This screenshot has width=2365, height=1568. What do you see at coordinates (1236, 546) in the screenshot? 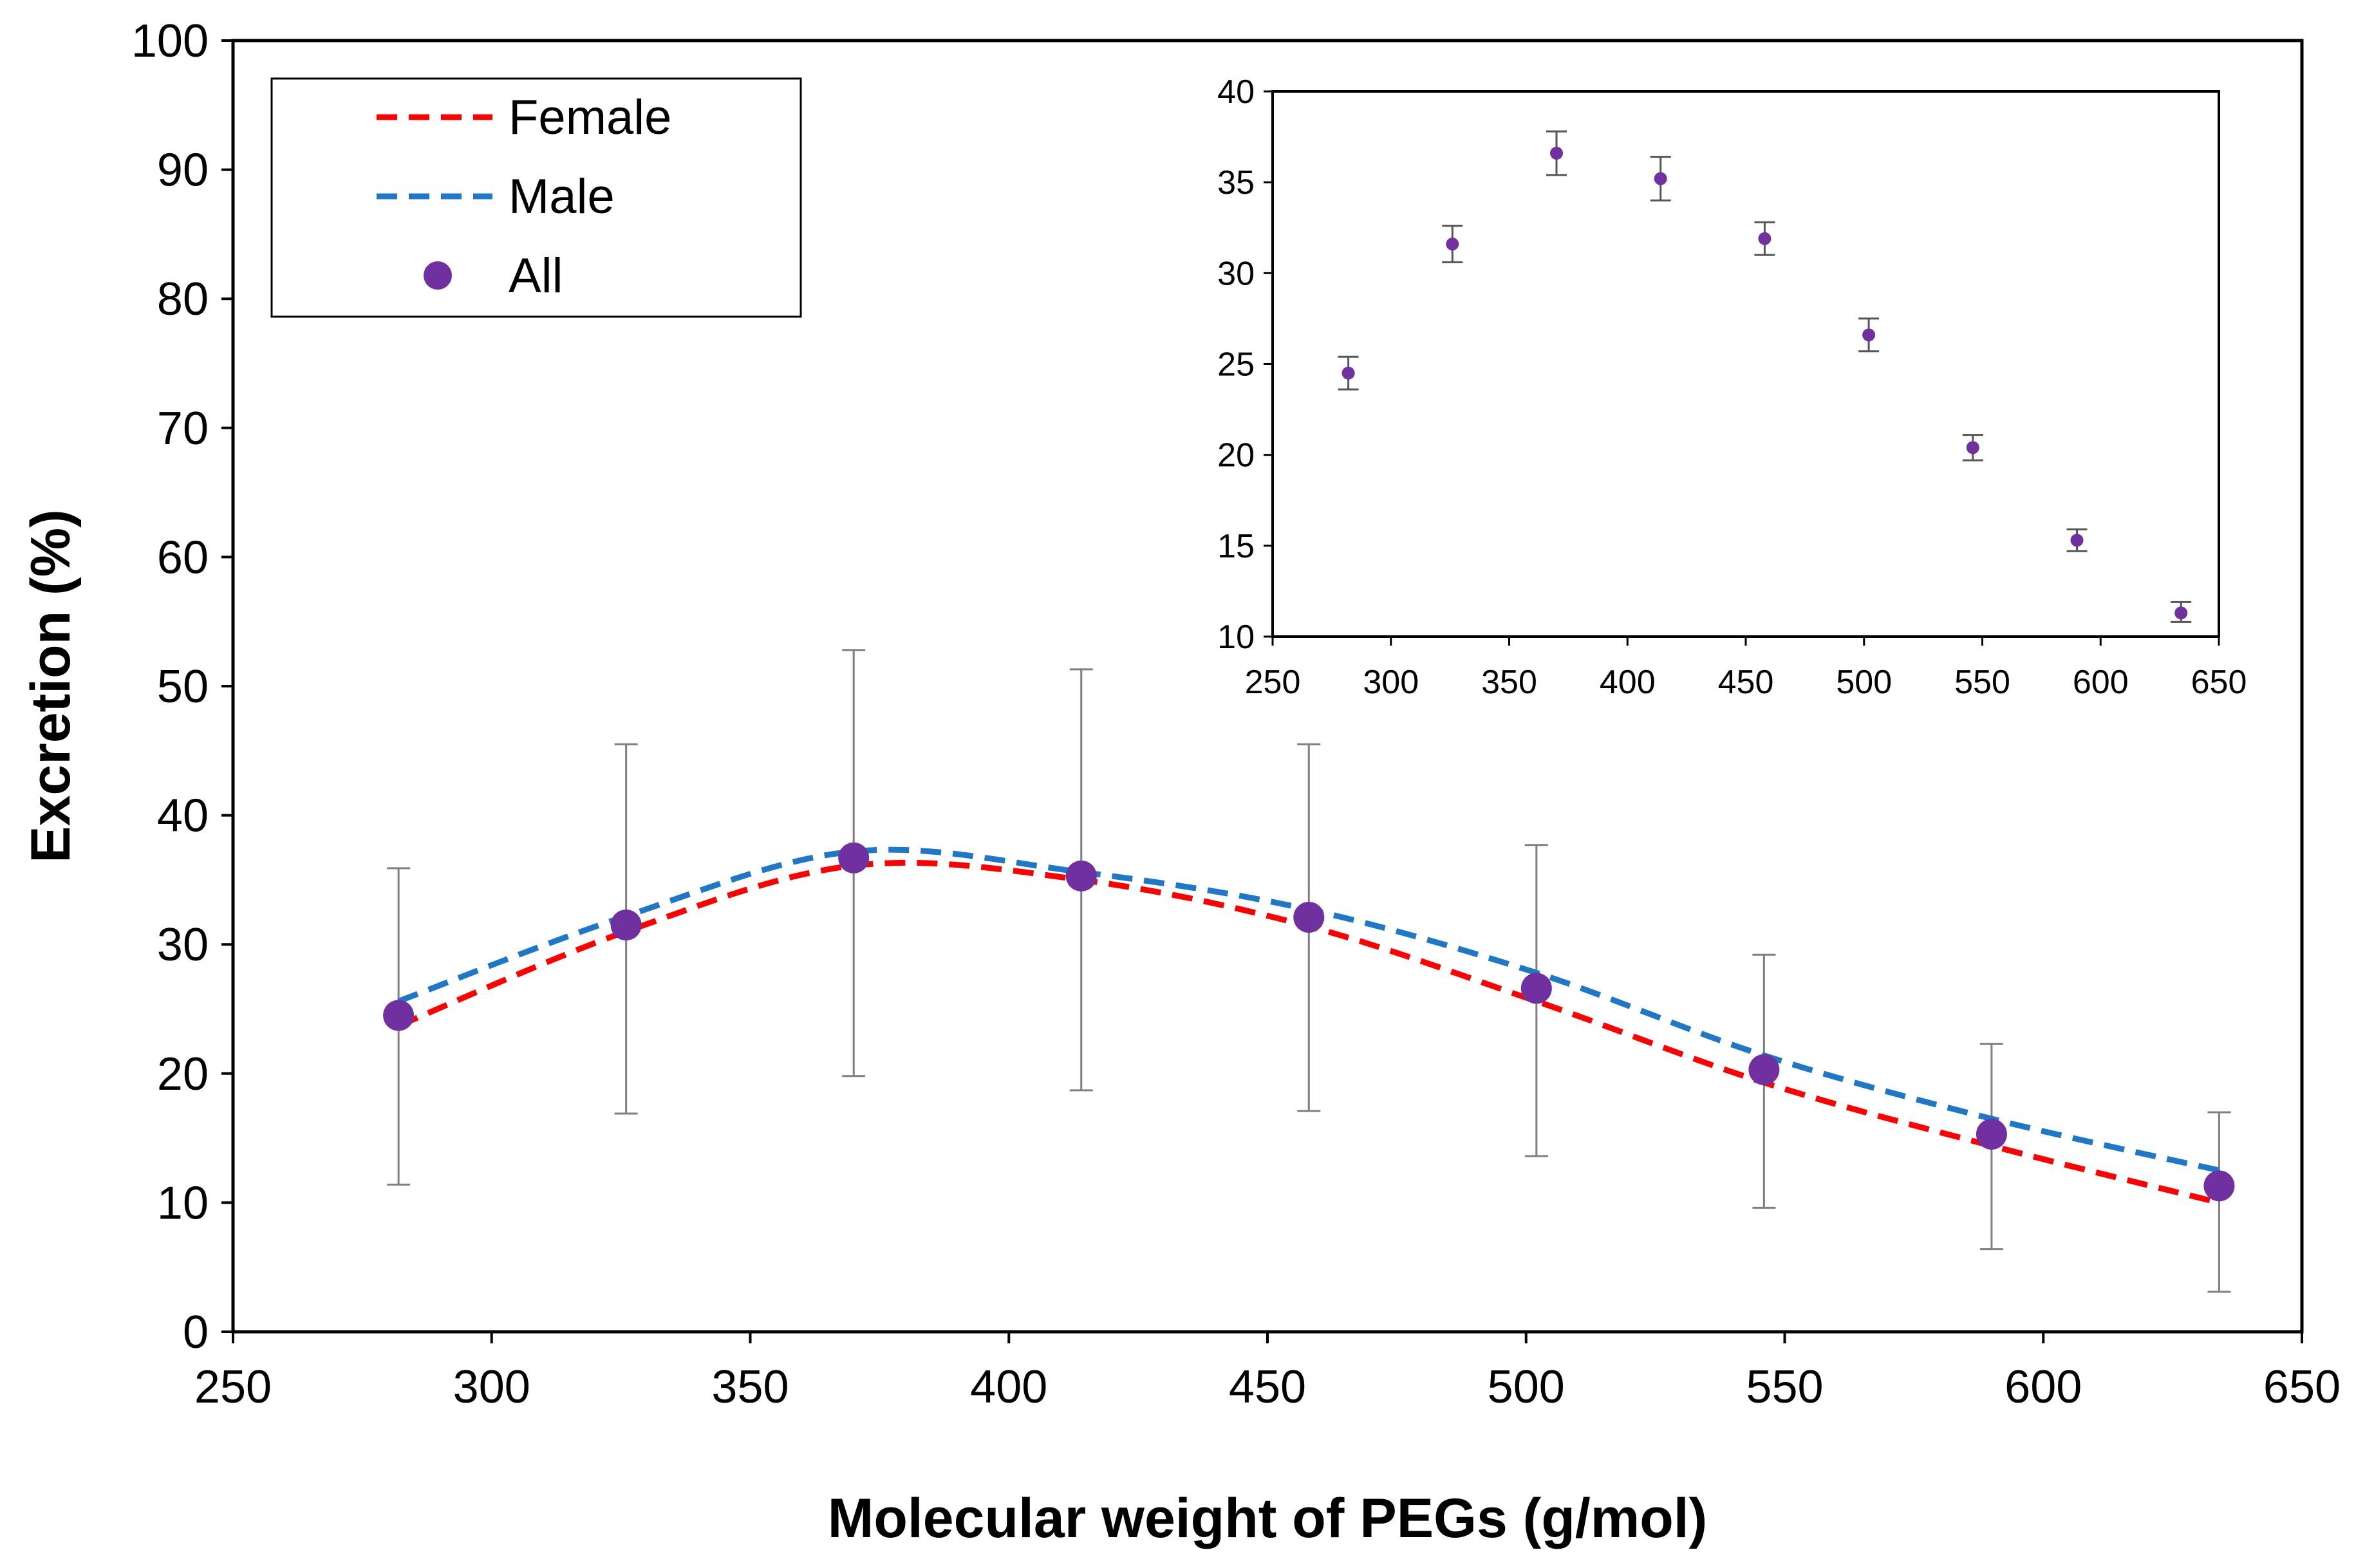
I see `inset-y-tick-label: 15` at bounding box center [1236, 546].